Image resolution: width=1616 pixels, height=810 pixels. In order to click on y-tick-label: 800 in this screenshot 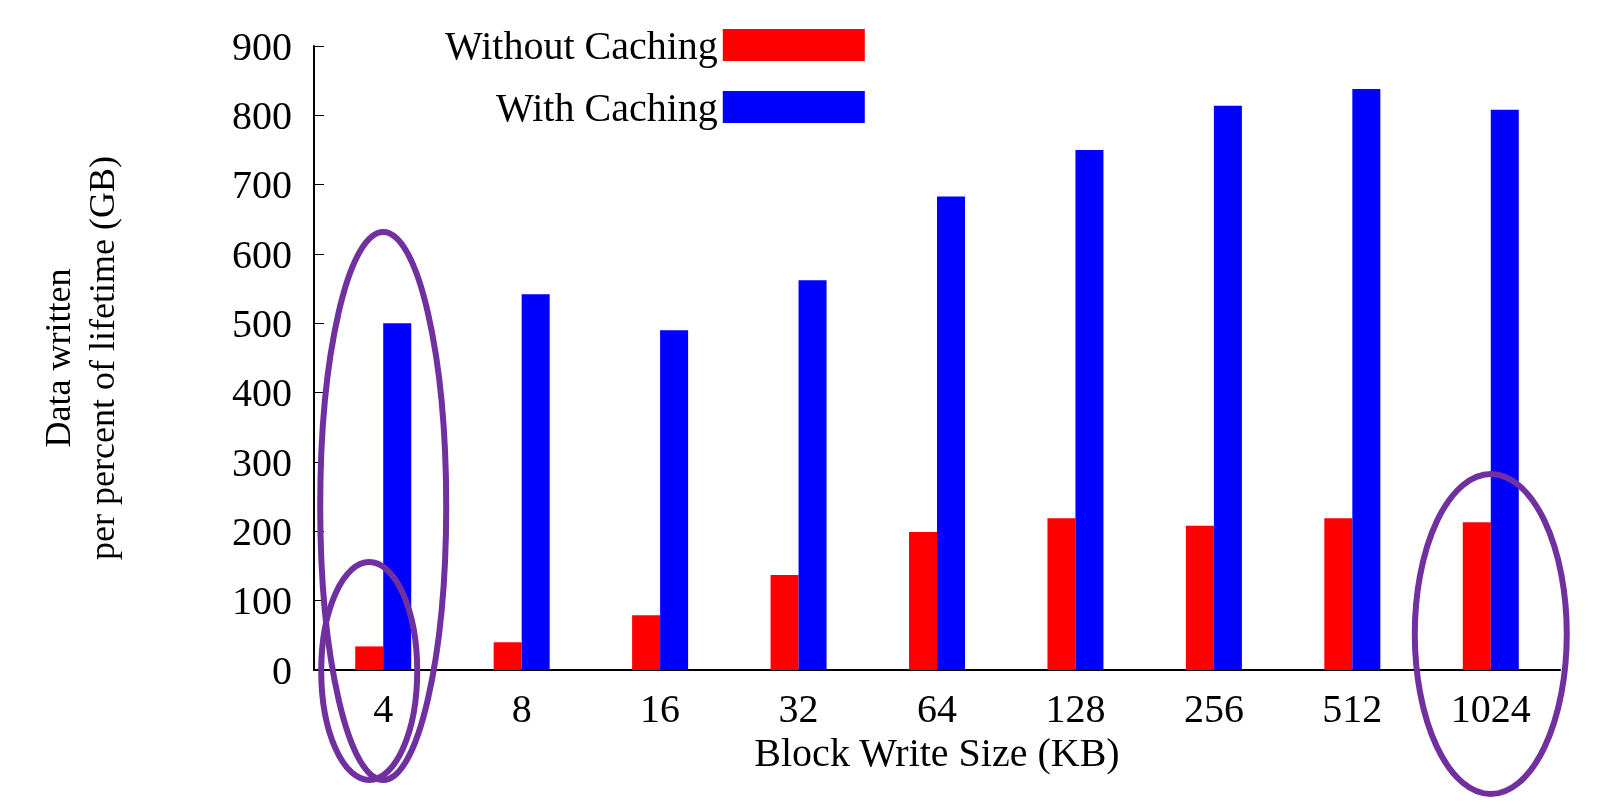, I will do `click(262, 115)`.